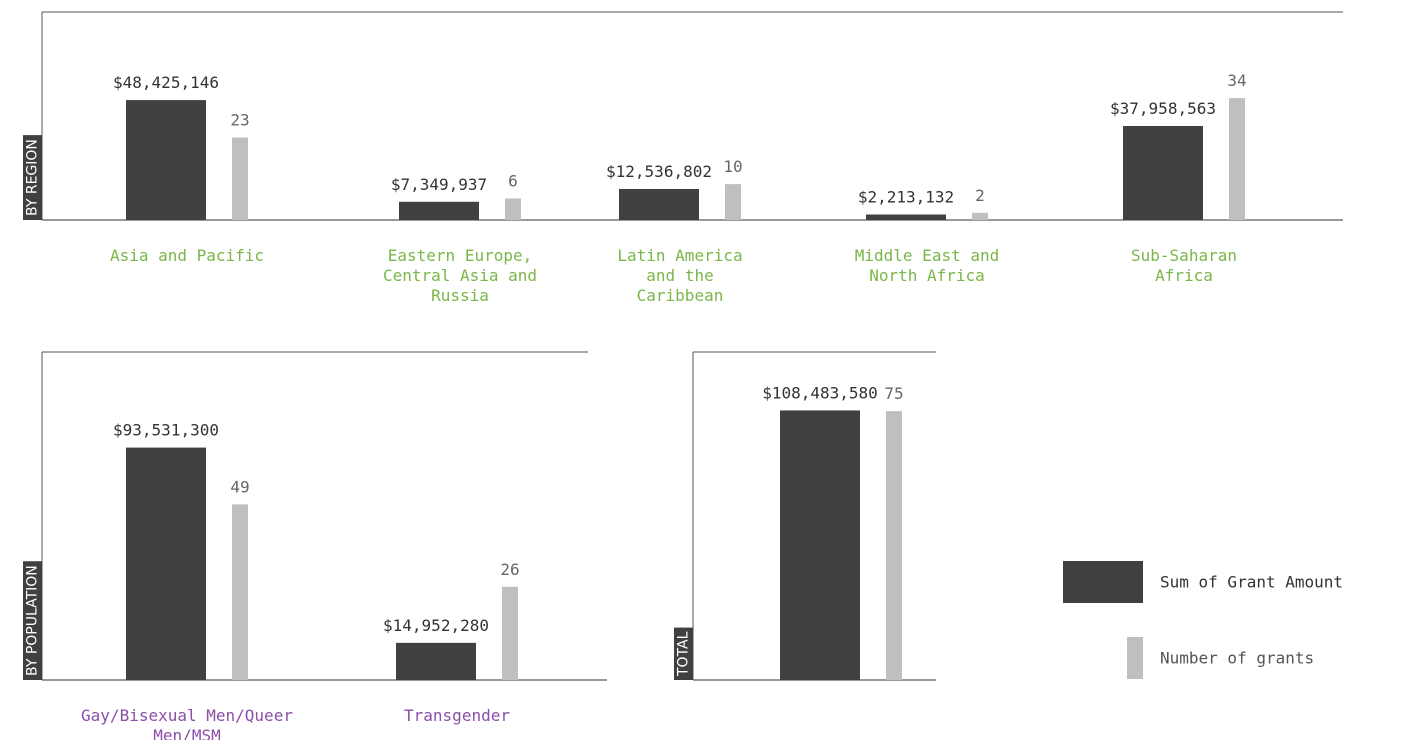 The image size is (1405, 740). I want to click on value-label: $12,536,802, so click(659, 171).